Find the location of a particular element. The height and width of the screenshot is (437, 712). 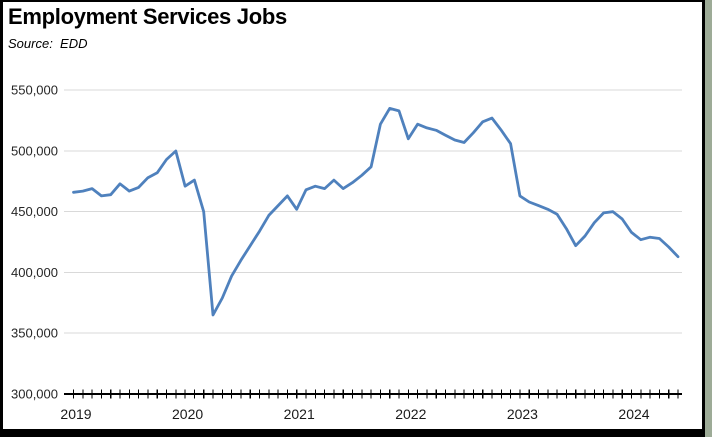

y-axis-tick-label: 450,000 is located at coordinates (34, 211).